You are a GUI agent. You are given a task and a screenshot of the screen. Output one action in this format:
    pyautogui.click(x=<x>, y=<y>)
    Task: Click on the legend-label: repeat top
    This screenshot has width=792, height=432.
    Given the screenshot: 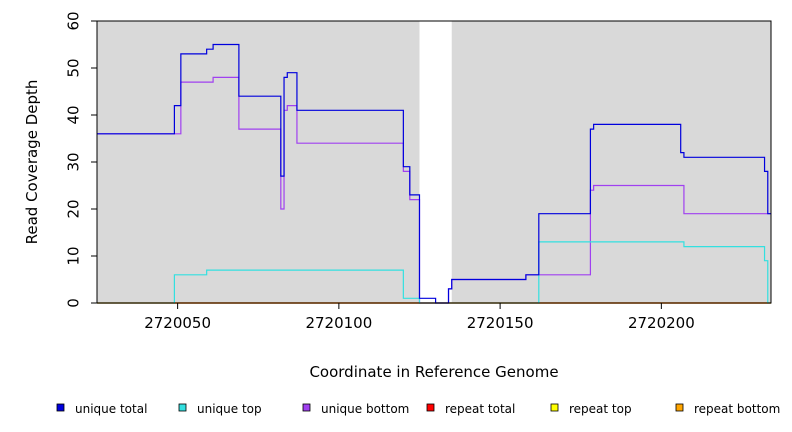 What is the action you would take?
    pyautogui.click(x=600, y=409)
    